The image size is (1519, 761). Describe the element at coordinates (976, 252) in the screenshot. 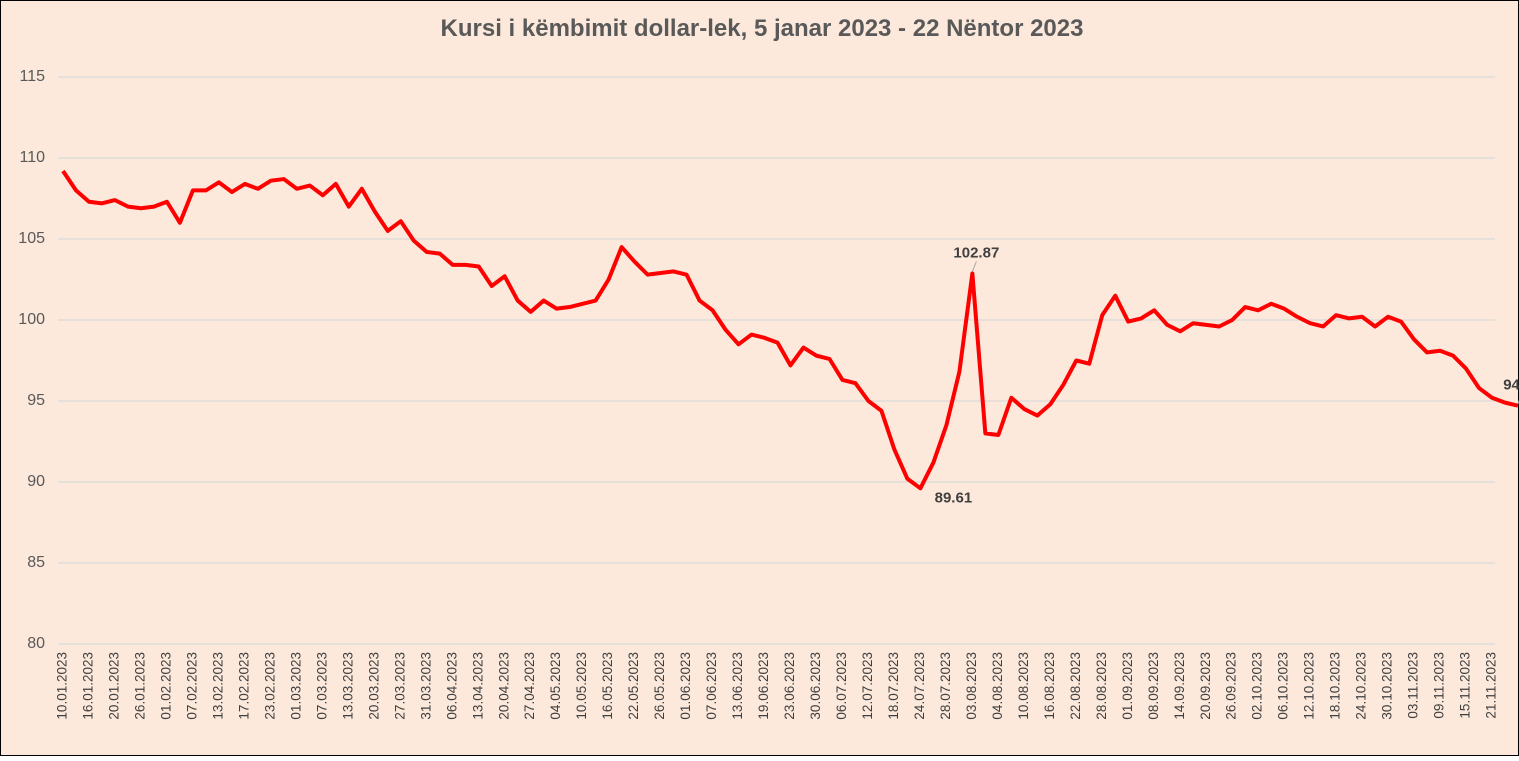

I see `data-label: 102.87` at that location.